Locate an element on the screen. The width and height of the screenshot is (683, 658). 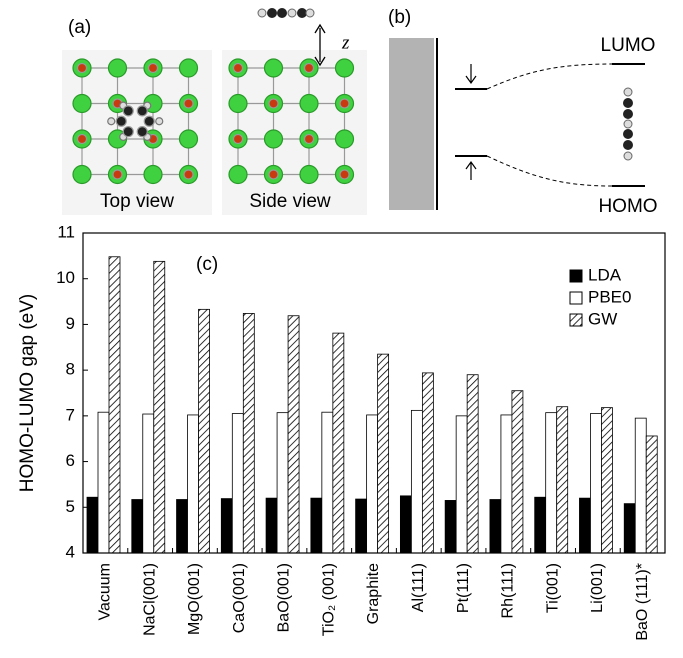
x-tick-label: CaO(001) is located at coordinates (239, 598).